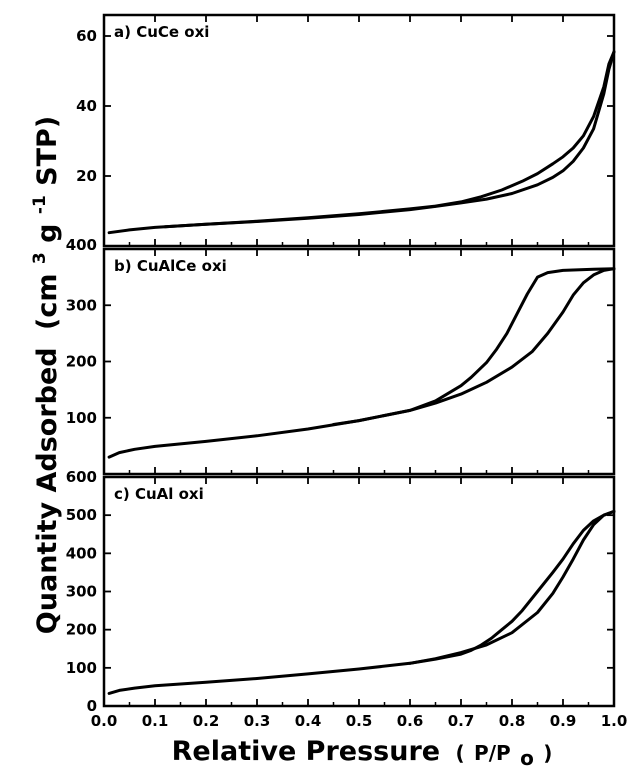 Image resolution: width=629 pixels, height=769 pixels. Describe the element at coordinates (257, 721) in the screenshot. I see `x-tick-label: 0.3` at that location.